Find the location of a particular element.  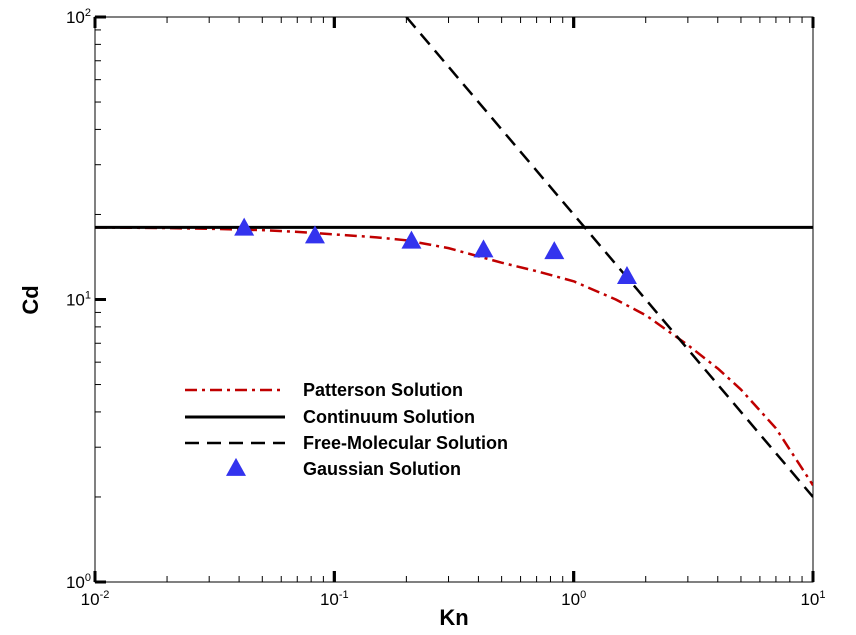

legend-item: Patterson Solution is located at coordinates (324, 390).